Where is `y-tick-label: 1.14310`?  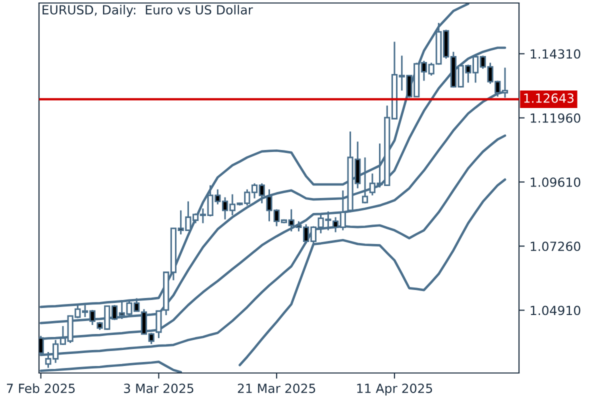
y-tick-label: 1.14310 is located at coordinates (555, 54).